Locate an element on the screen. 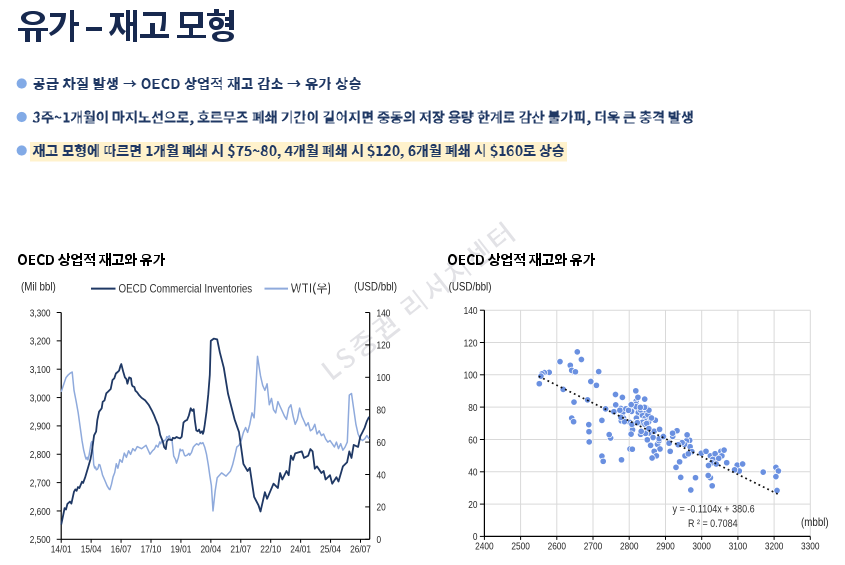 The image size is (845, 565). svg-text: 2,900 is located at coordinates (40, 427).